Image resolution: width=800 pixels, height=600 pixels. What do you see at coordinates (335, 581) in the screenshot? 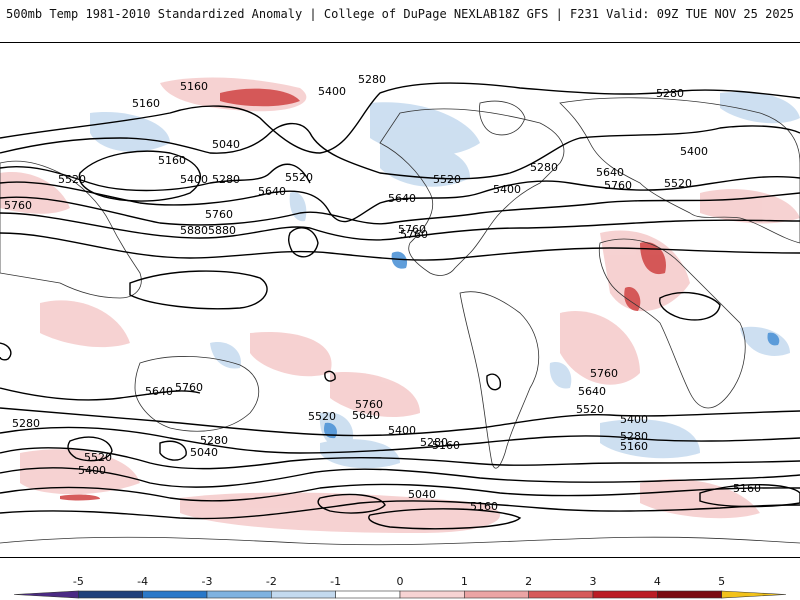
I see `colorbar-tick-label: -1` at bounding box center [335, 581].